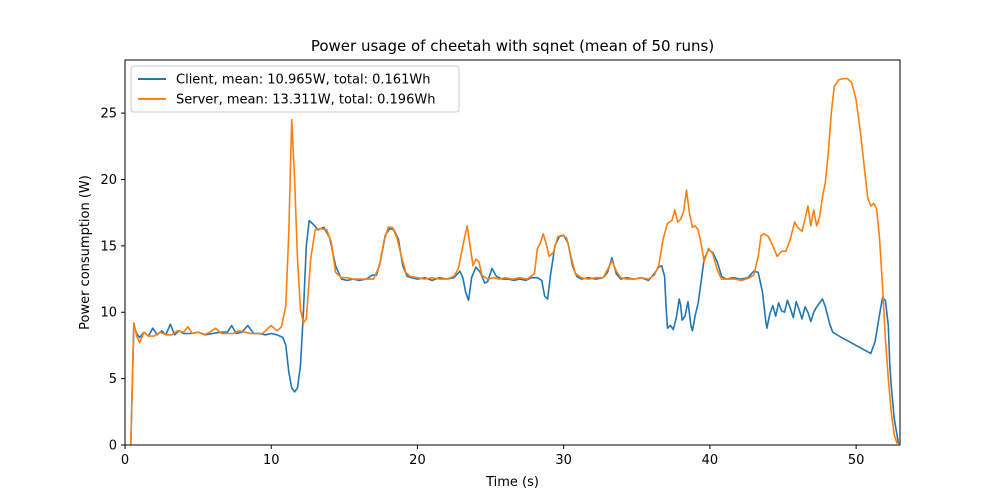 Image resolution: width=1000 pixels, height=500 pixels. Describe the element at coordinates (303, 80) in the screenshot. I see `legend-client-label: Client, mean: 10.965W, total: 0.161Wh` at that location.